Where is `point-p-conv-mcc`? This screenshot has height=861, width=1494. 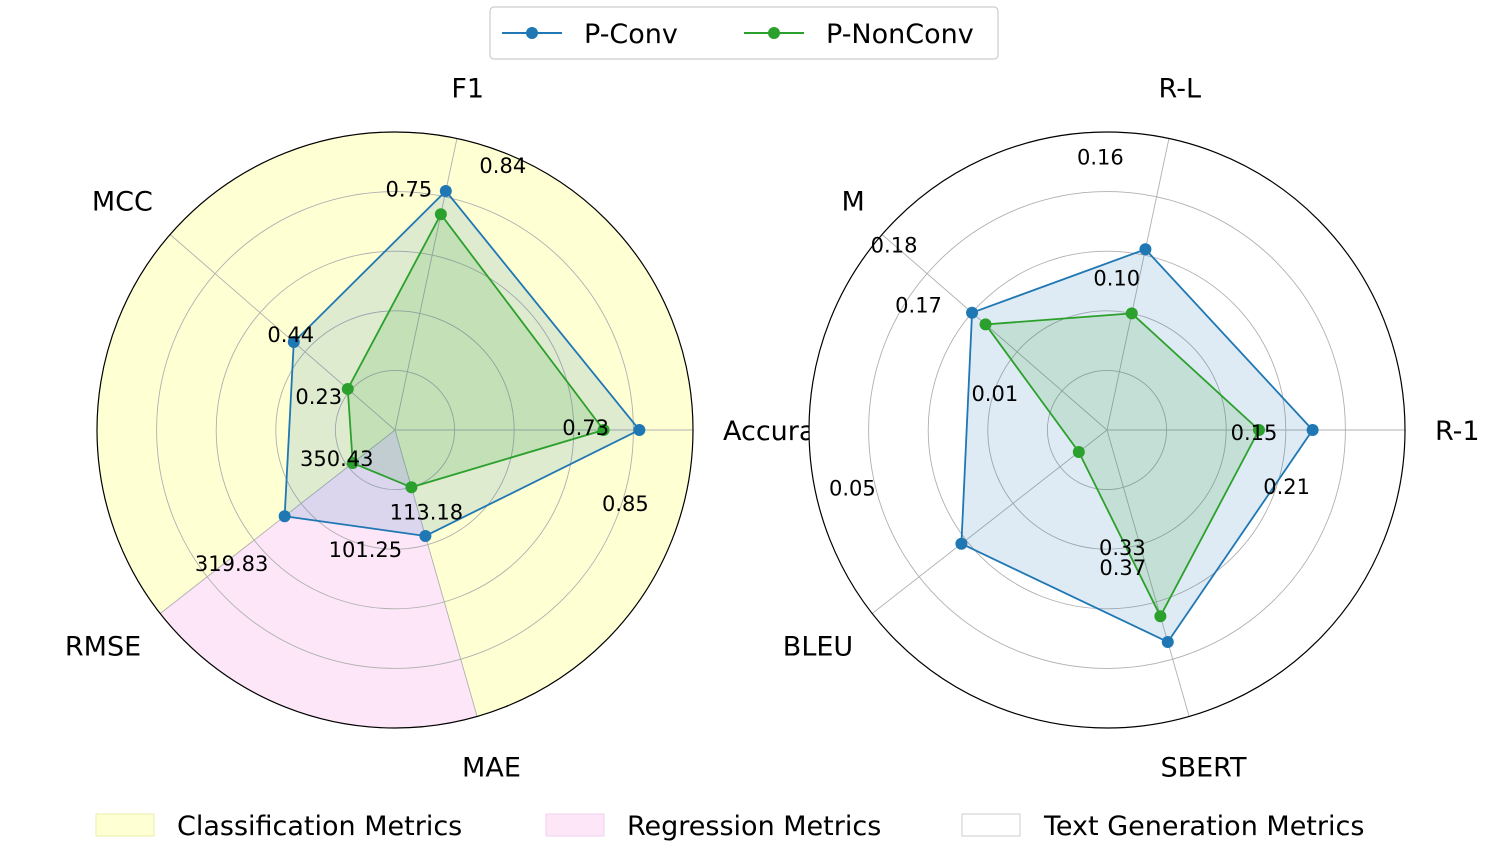 point-p-conv-mcc is located at coordinates (293, 342).